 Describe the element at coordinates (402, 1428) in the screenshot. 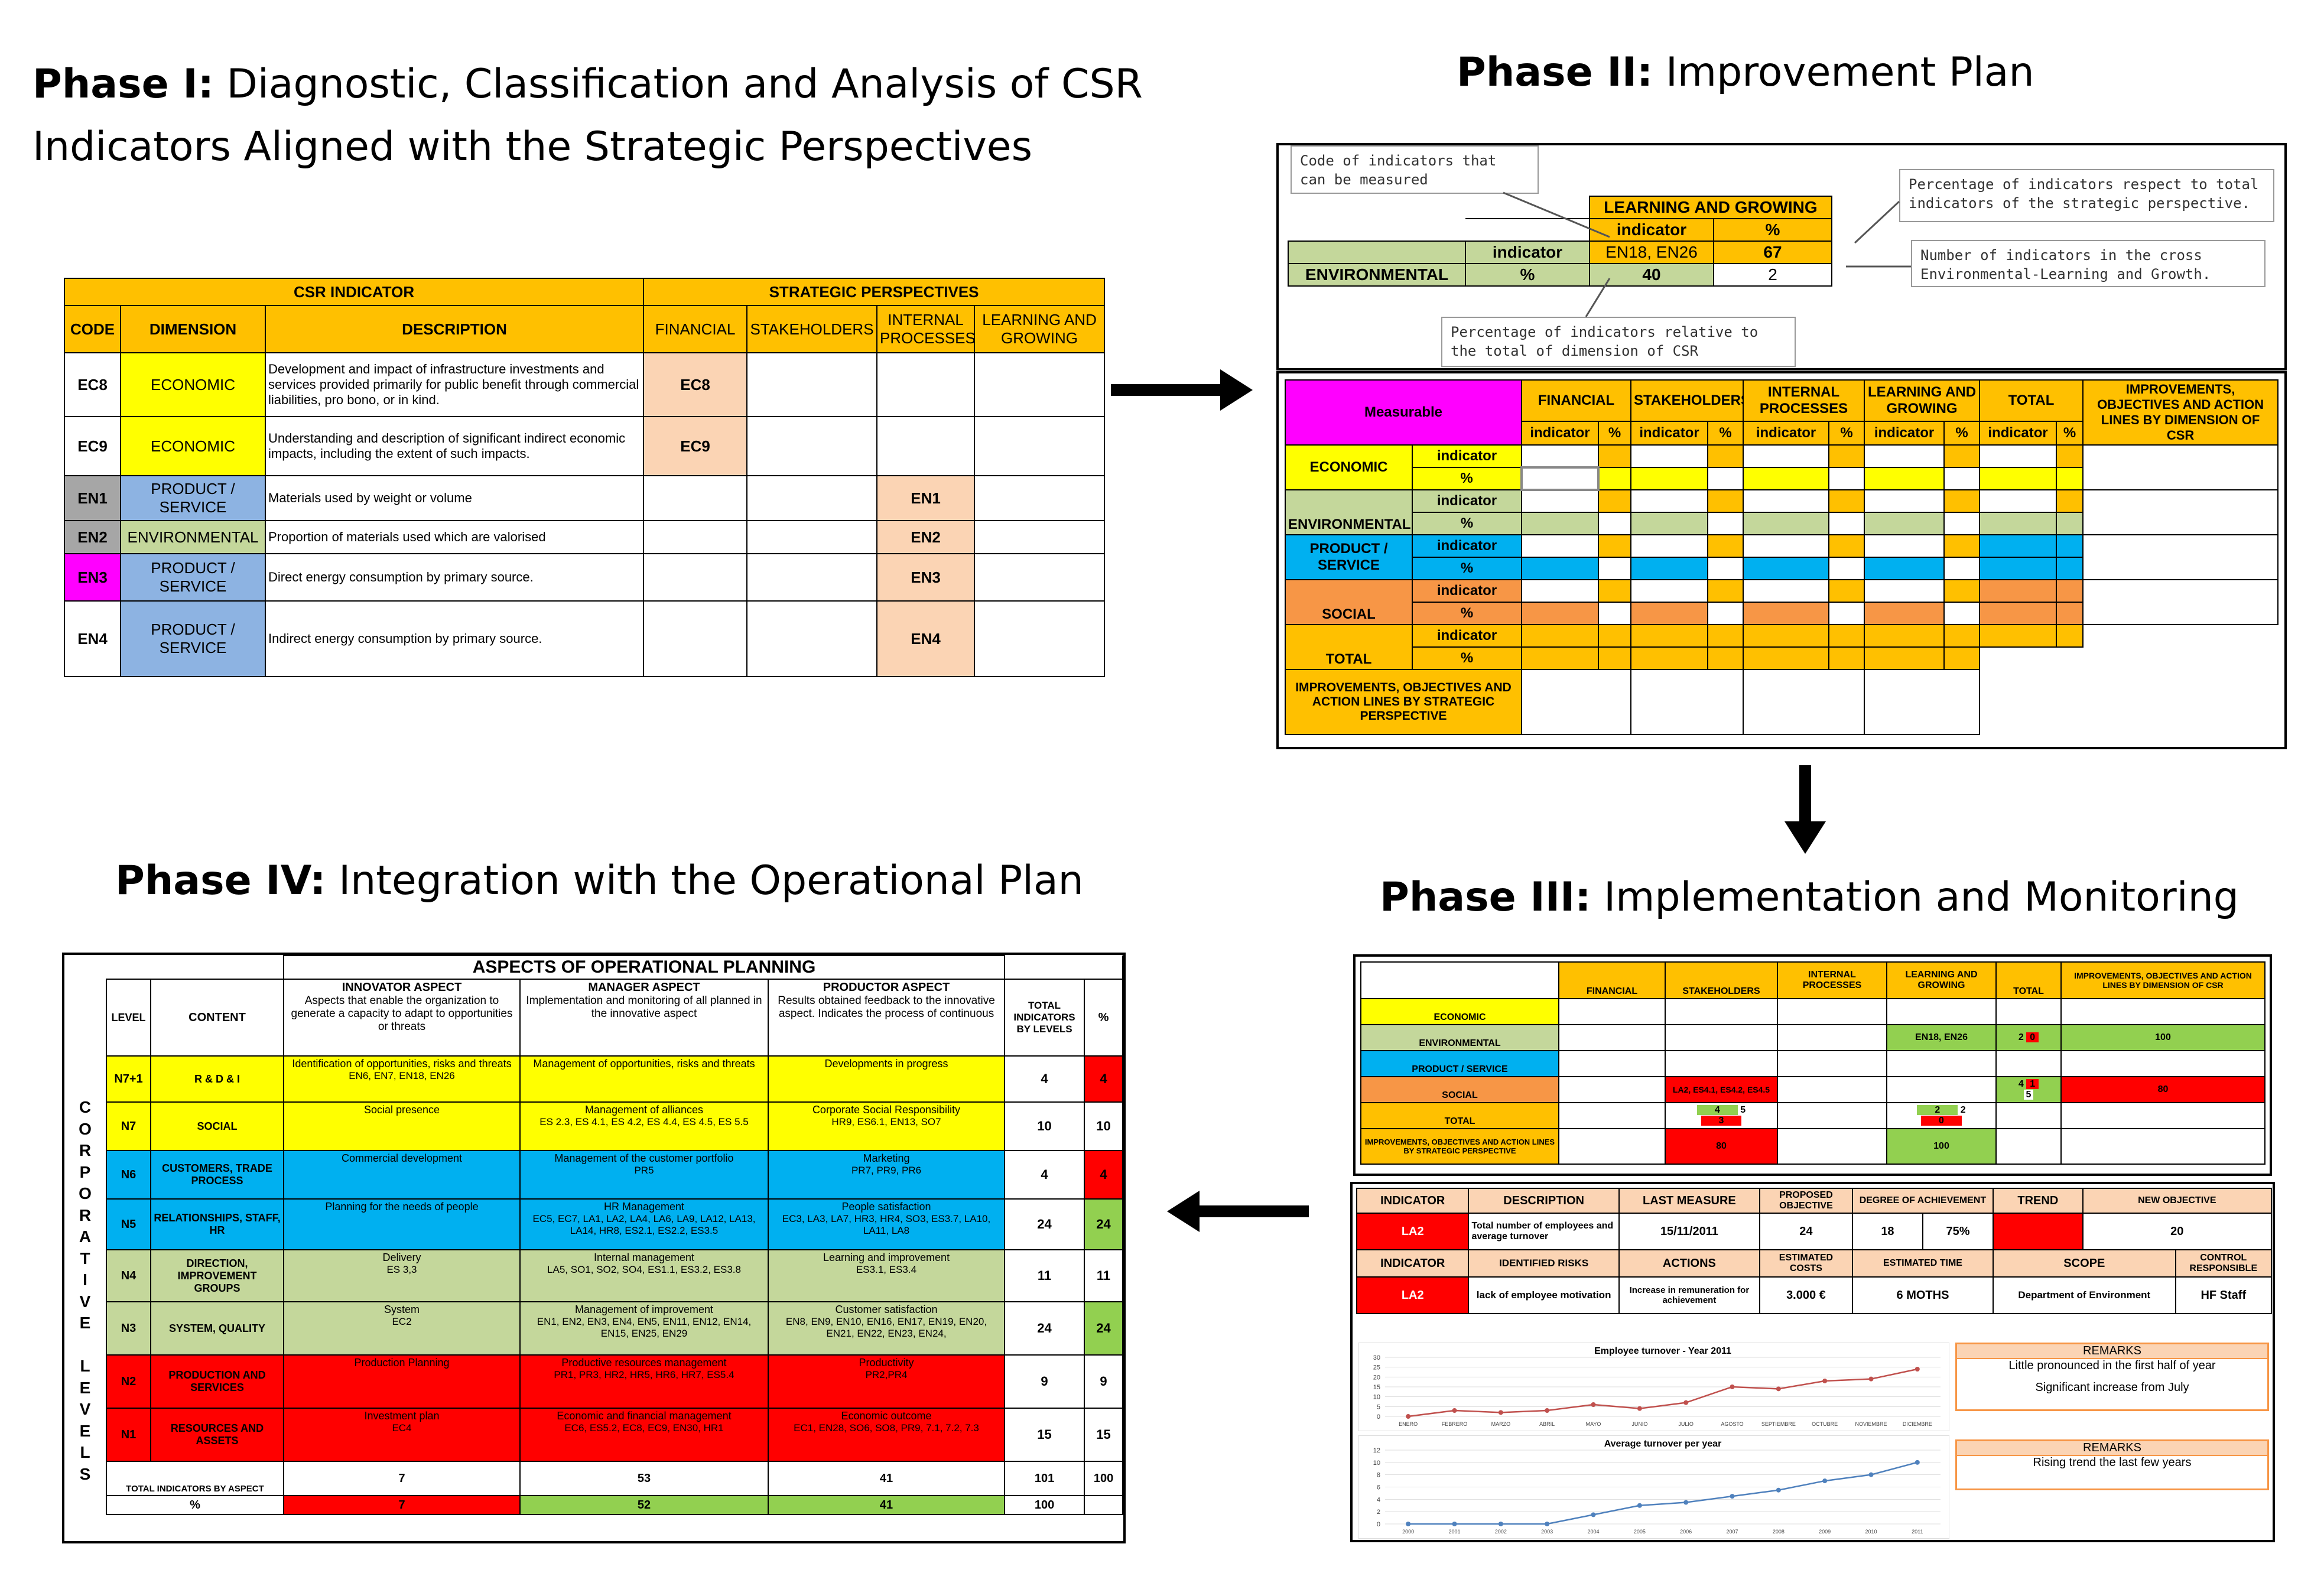

I see `op-cell-codes: EC4` at that location.